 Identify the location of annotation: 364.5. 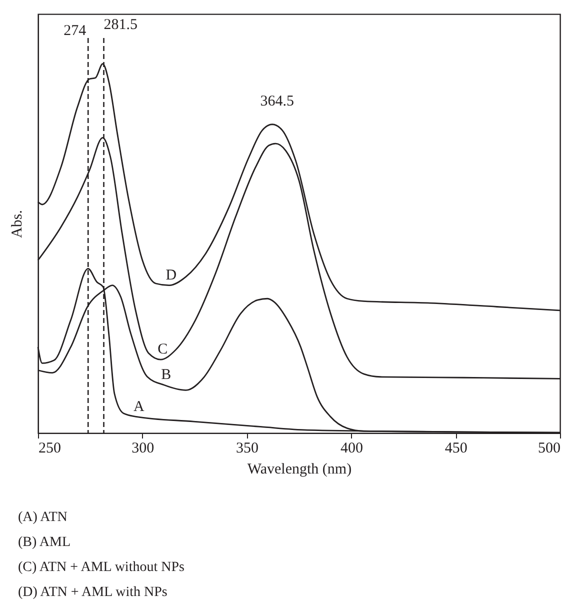
(277, 101).